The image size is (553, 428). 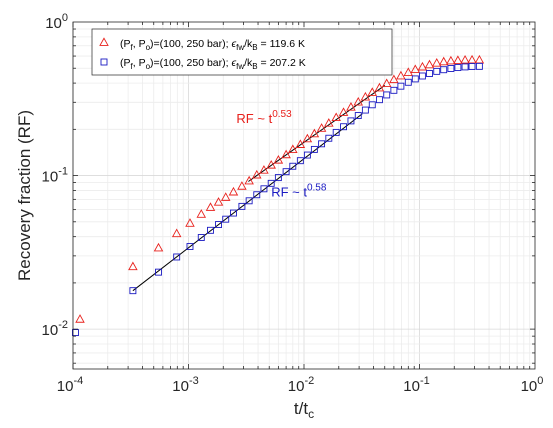 I want to click on legend-marker-square, so click(x=104, y=62).